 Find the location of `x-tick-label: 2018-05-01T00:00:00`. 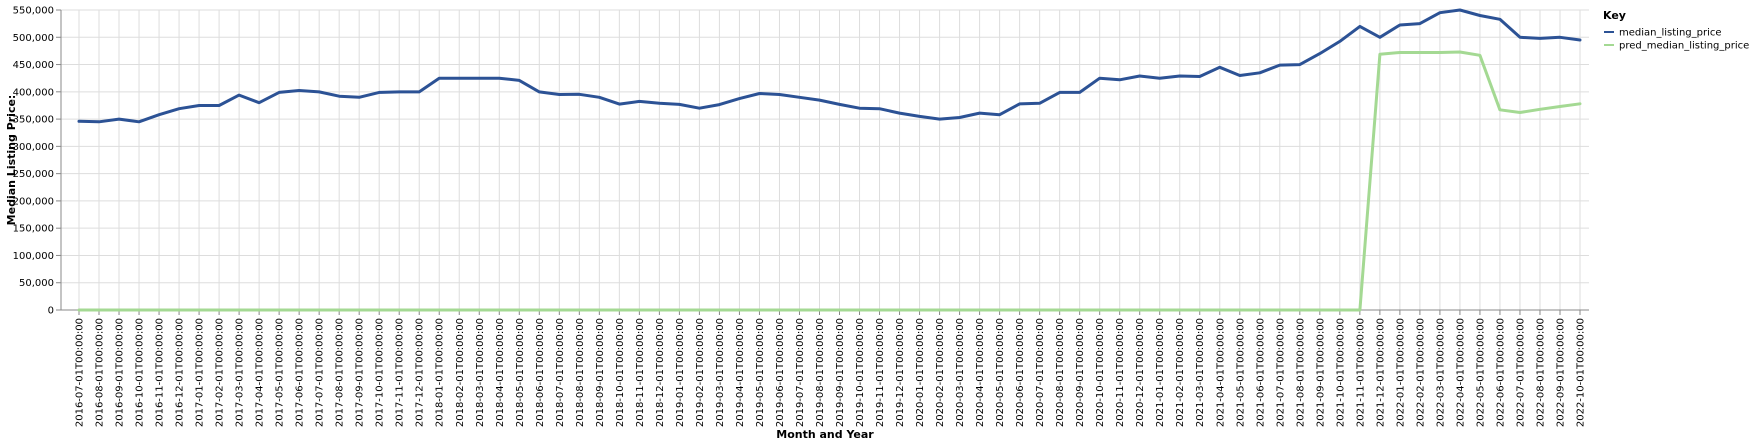

x-tick-label: 2018-05-01T00:00:00 is located at coordinates (520, 372).